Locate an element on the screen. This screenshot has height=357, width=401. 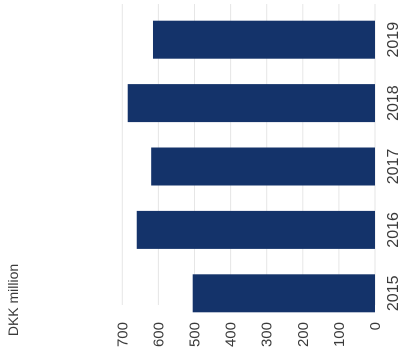
category-label: 2015 is located at coordinates (393, 293).